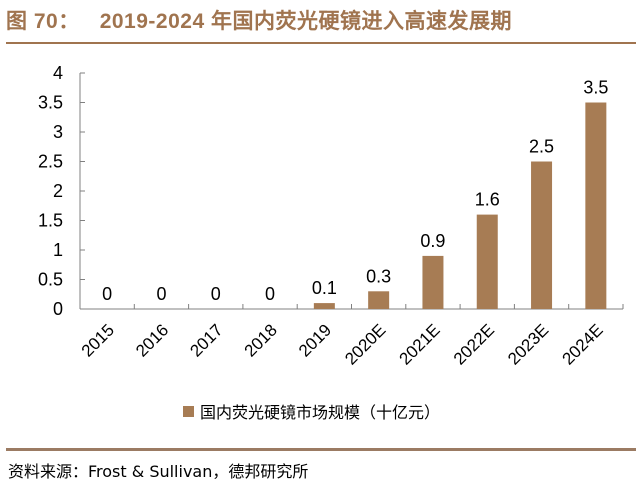  Describe the element at coordinates (474, 344) in the screenshot. I see `x-tick-label: 2022E` at that location.